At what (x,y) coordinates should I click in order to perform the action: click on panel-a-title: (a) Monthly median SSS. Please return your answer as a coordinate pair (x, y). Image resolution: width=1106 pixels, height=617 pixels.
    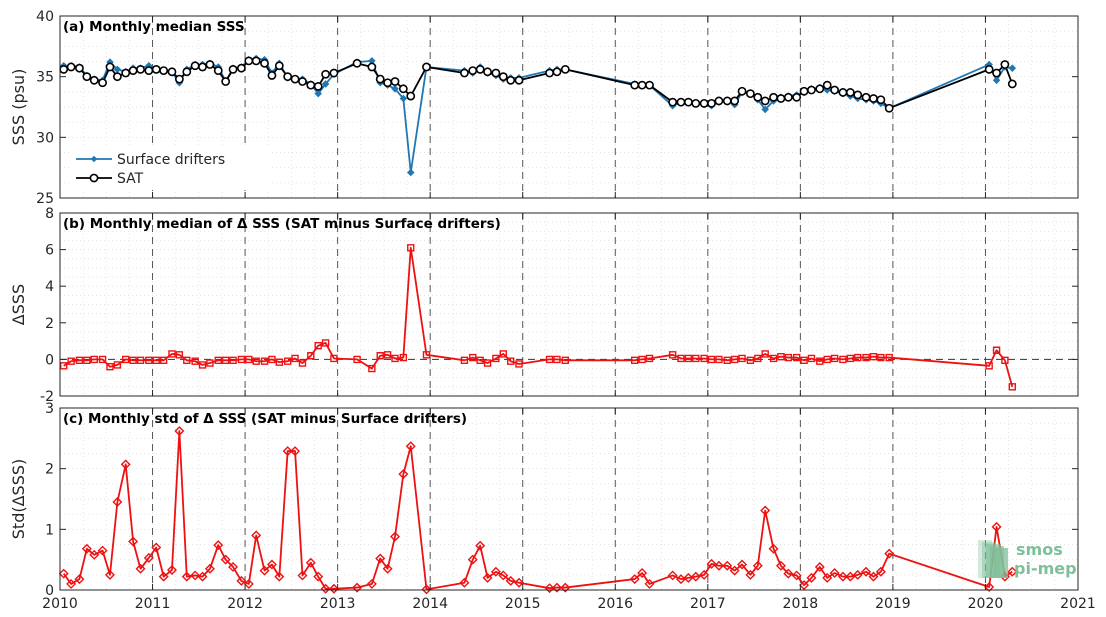
    Looking at the image, I should click on (154, 27).